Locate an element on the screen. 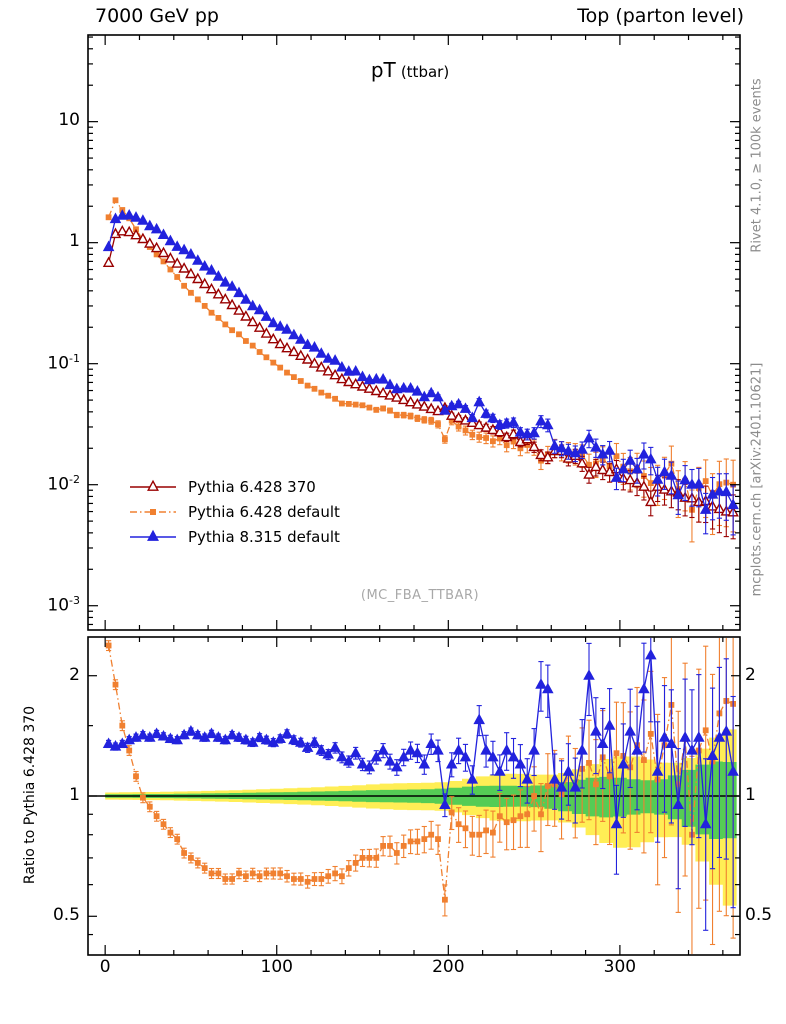  legend-marker-filled-triangle-icon is located at coordinates (153, 537).